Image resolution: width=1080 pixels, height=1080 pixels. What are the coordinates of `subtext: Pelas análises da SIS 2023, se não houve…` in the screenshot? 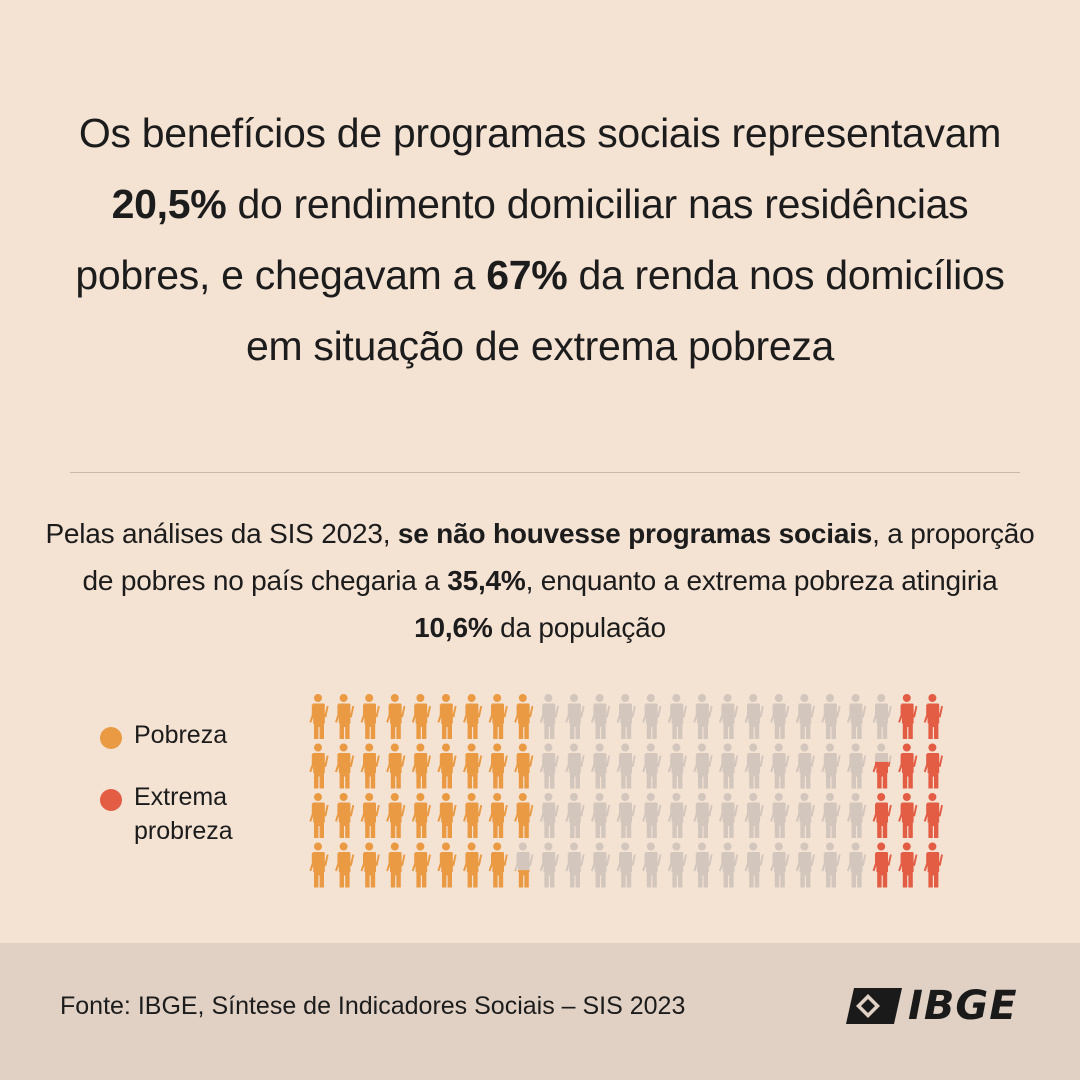 It's located at (540, 580).